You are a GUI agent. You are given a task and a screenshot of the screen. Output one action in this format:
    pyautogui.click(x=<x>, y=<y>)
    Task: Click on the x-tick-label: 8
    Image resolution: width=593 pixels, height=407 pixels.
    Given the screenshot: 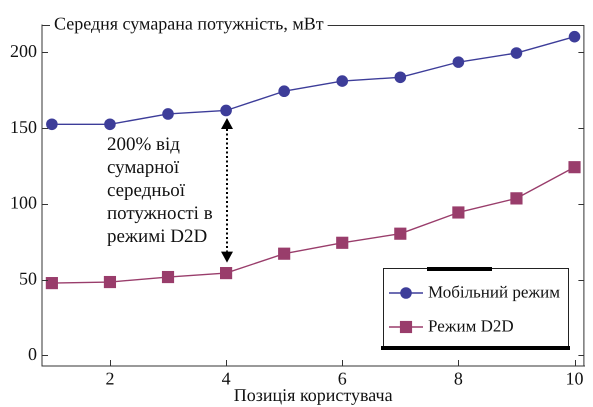 What is the action you would take?
    pyautogui.click(x=458, y=378)
    